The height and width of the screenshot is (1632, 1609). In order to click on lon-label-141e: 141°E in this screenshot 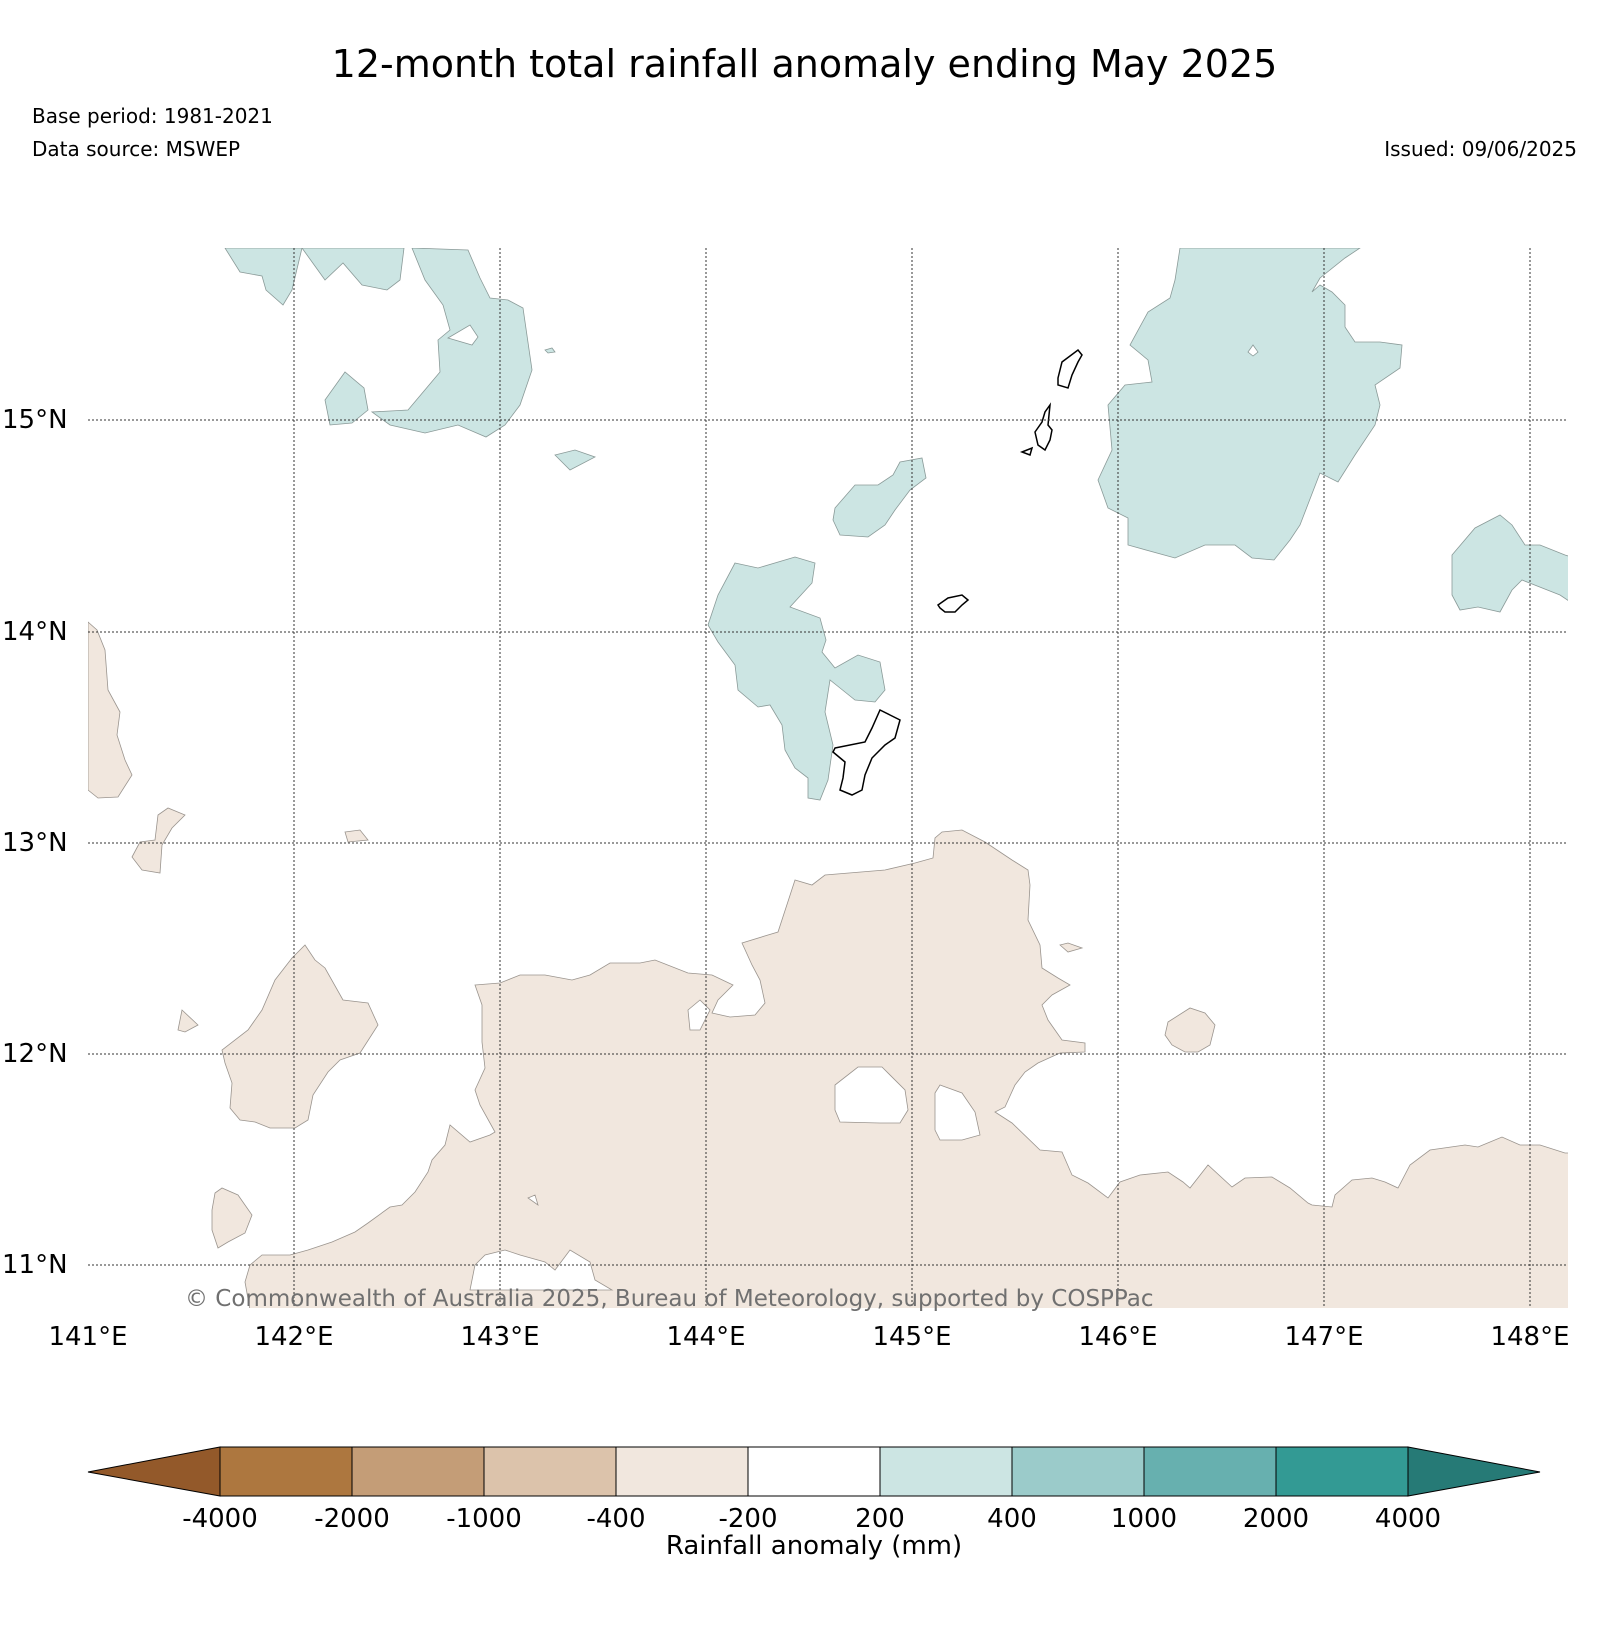, I will do `click(87, 1337)`.